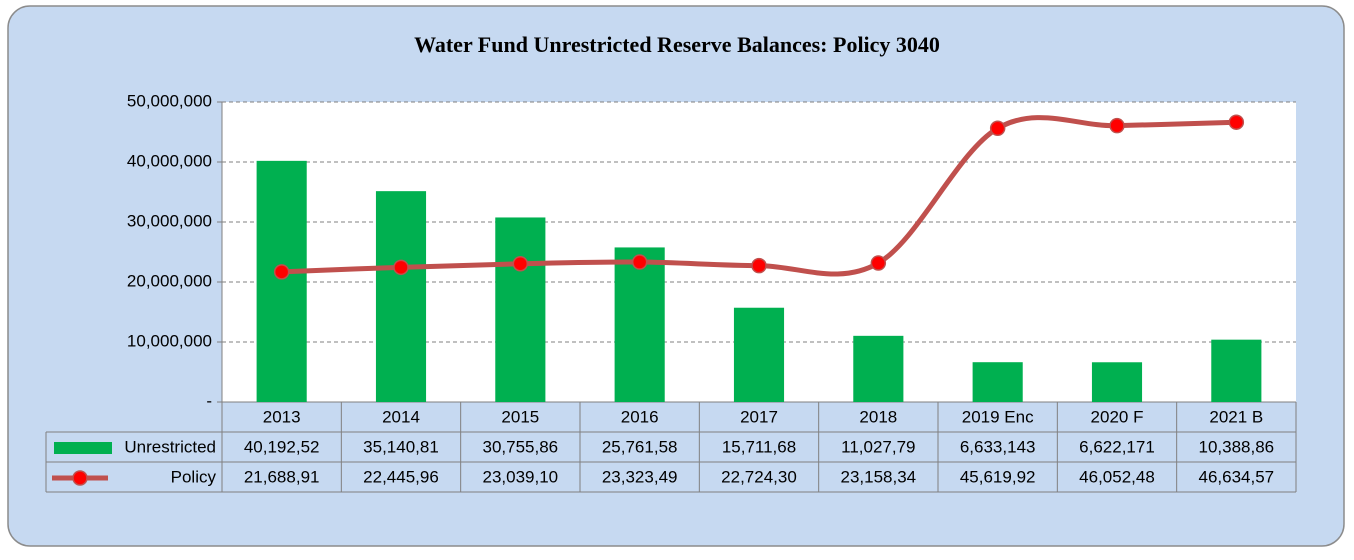  What do you see at coordinates (521, 476) in the screenshot?
I see `table-value: 23,039,10` at bounding box center [521, 476].